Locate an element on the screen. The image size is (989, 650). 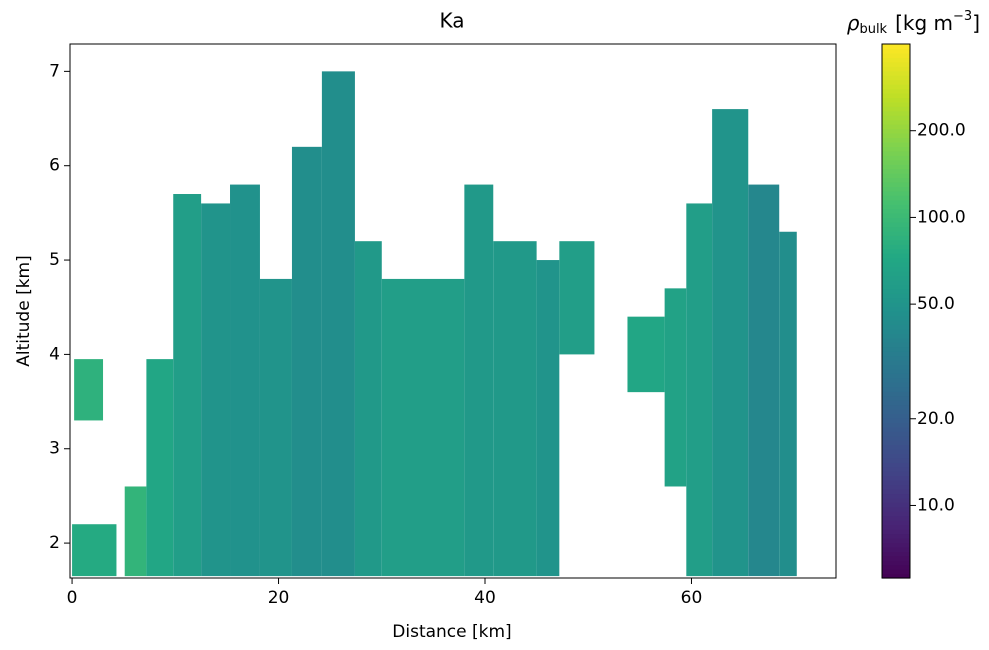
colorbar-tick-label: 50.0 is located at coordinates (936, 304).